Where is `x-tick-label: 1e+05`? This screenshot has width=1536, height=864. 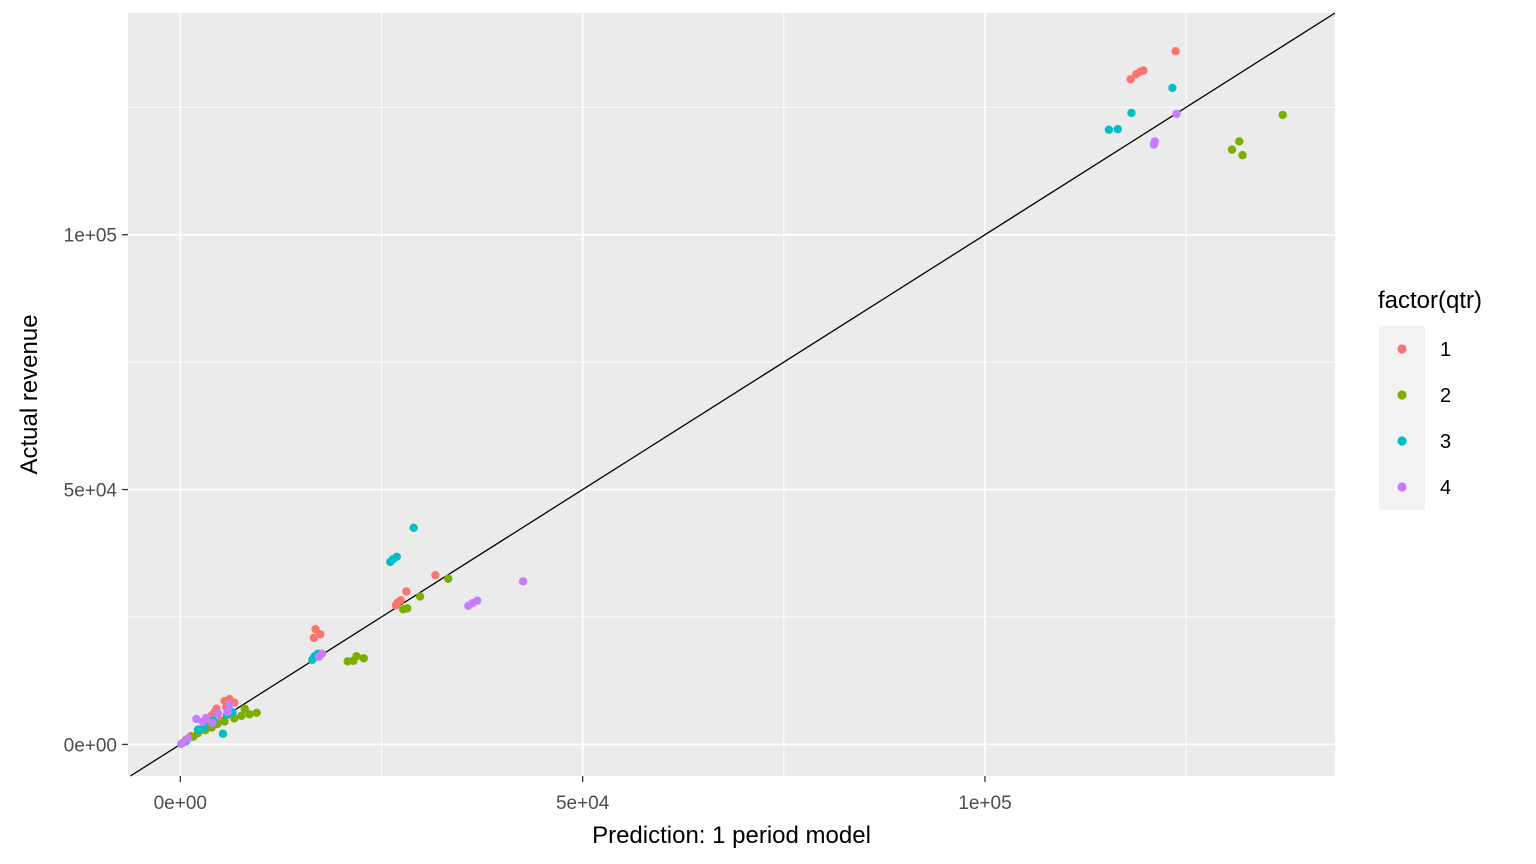 x-tick-label: 1e+05 is located at coordinates (984, 803).